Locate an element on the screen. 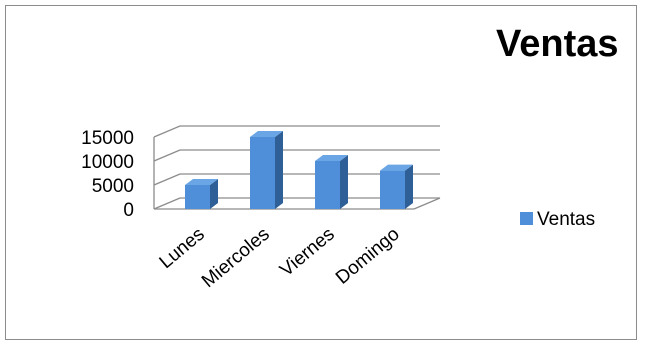 The height and width of the screenshot is (347, 649). bar-domingo is located at coordinates (396, 186).